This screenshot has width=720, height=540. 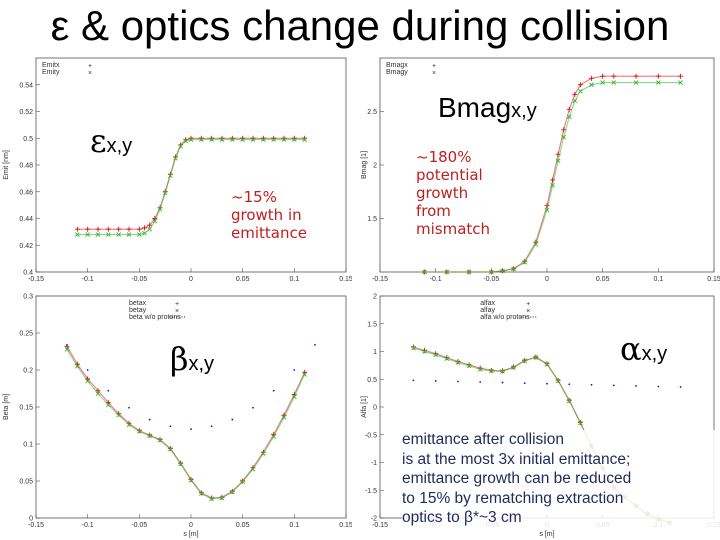 I want to click on legend-label: Bmagx, so click(x=397, y=65).